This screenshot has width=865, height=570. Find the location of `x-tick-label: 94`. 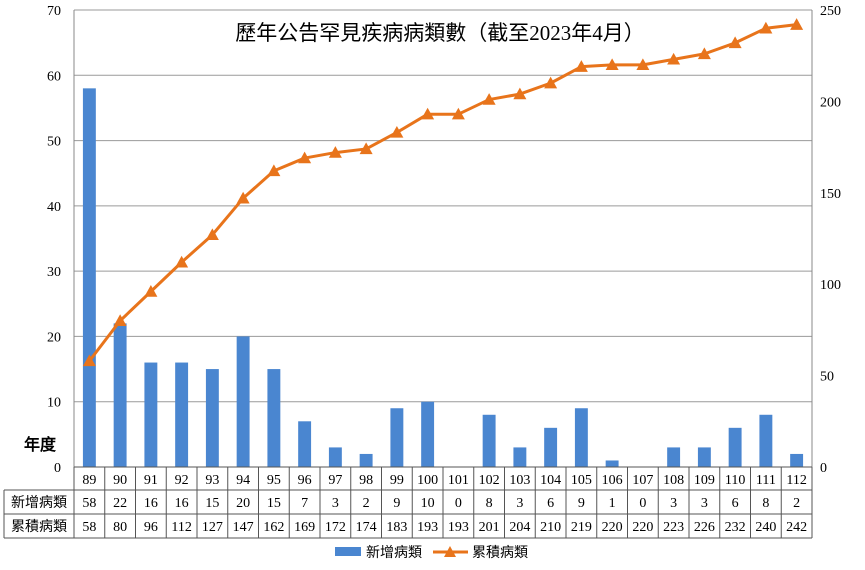

x-tick-label: 94 is located at coordinates (243, 480).